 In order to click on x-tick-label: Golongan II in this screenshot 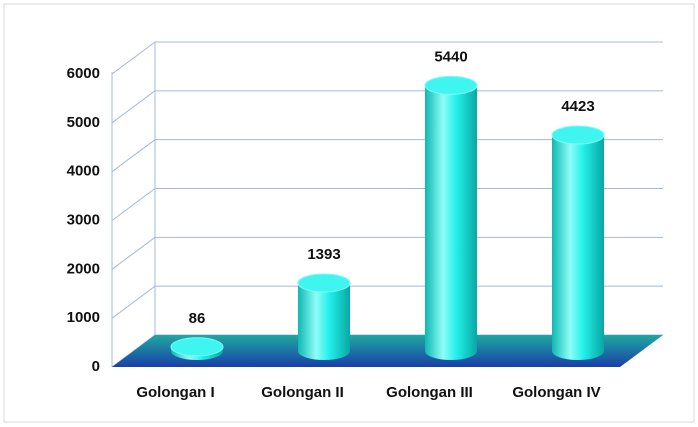, I will do `click(302, 392)`.